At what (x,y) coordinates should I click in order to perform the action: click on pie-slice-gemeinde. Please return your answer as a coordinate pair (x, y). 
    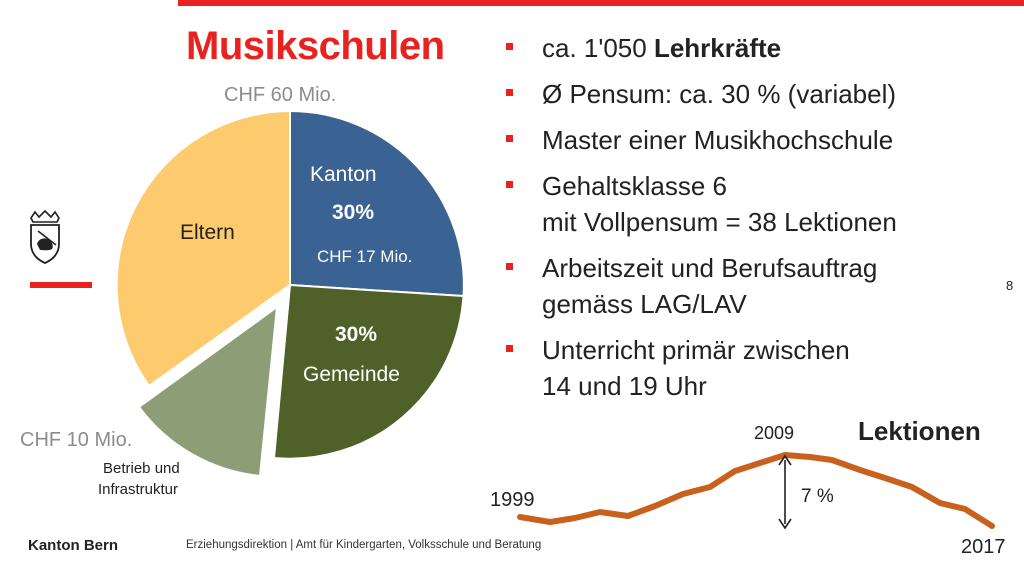
    Looking at the image, I should click on (368, 371).